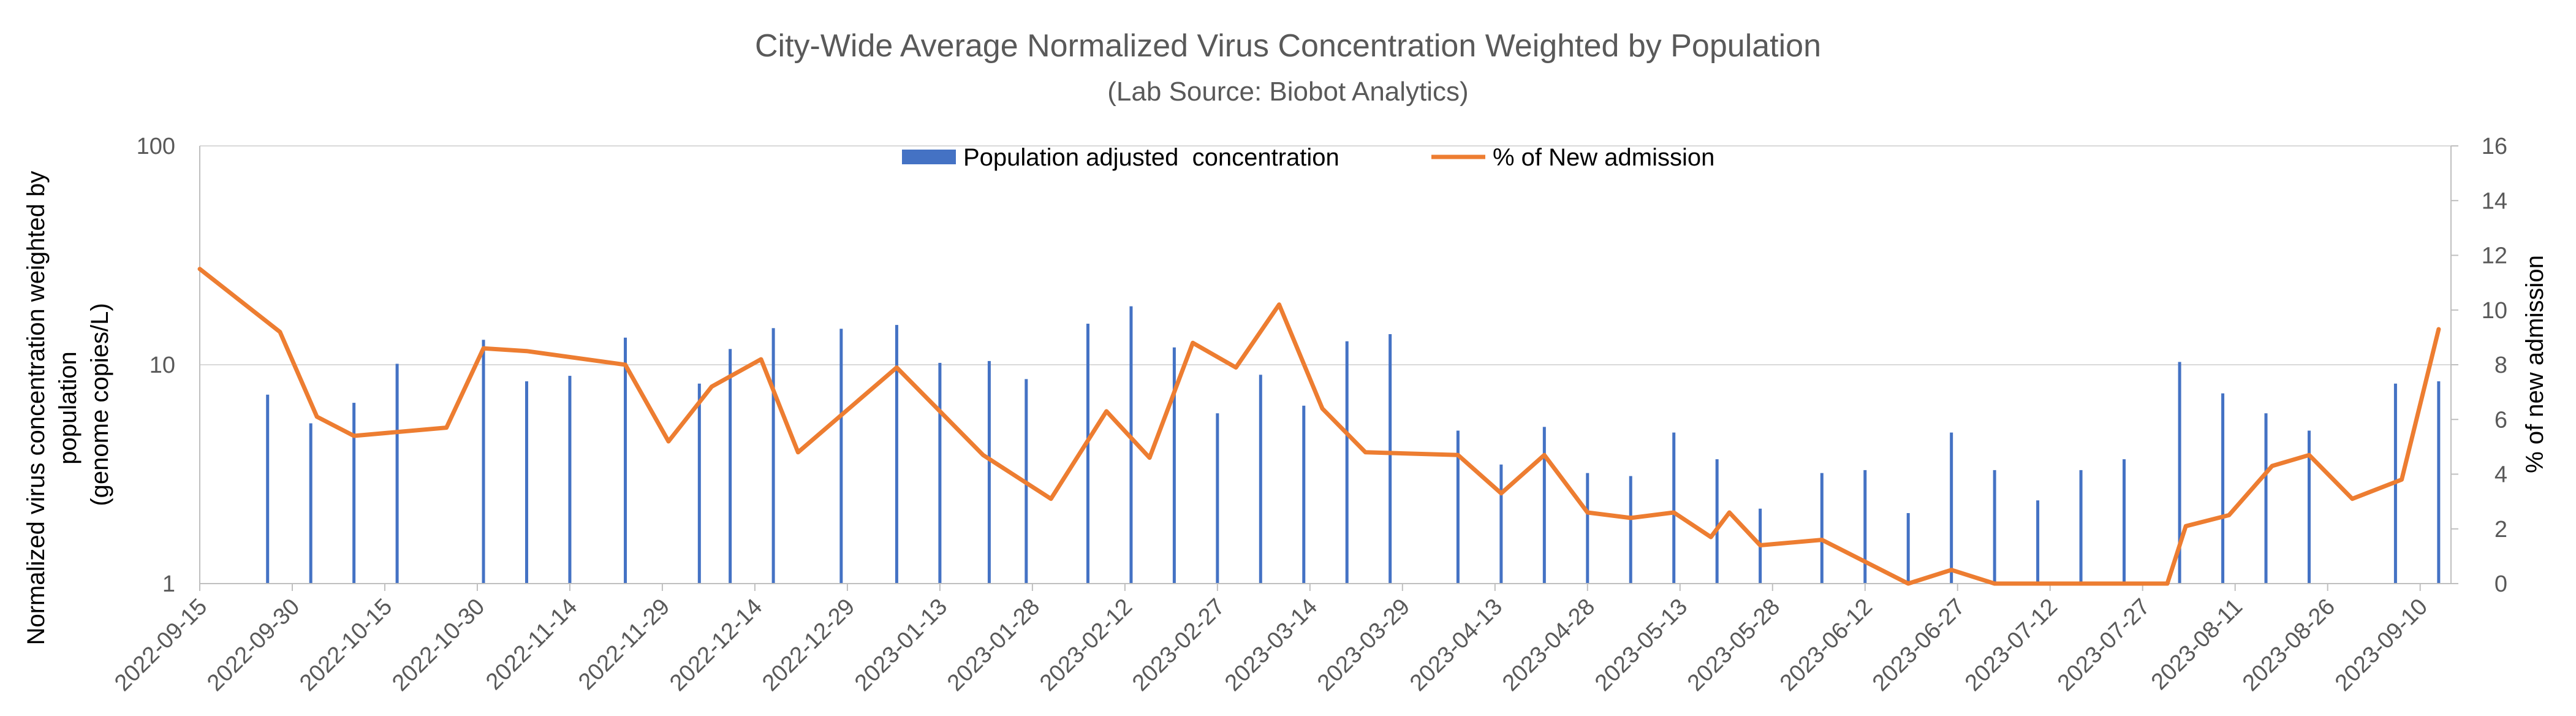 This screenshot has height=716, width=2576. Describe the element at coordinates (531, 644) in the screenshot. I see `x-tick-label: 2022-11-14` at that location.